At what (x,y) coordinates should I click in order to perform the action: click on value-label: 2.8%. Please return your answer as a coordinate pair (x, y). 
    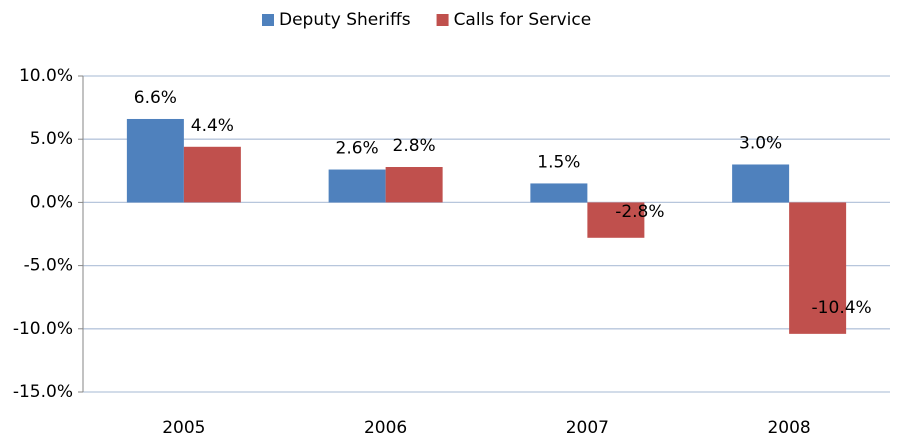
    Looking at the image, I should click on (414, 146).